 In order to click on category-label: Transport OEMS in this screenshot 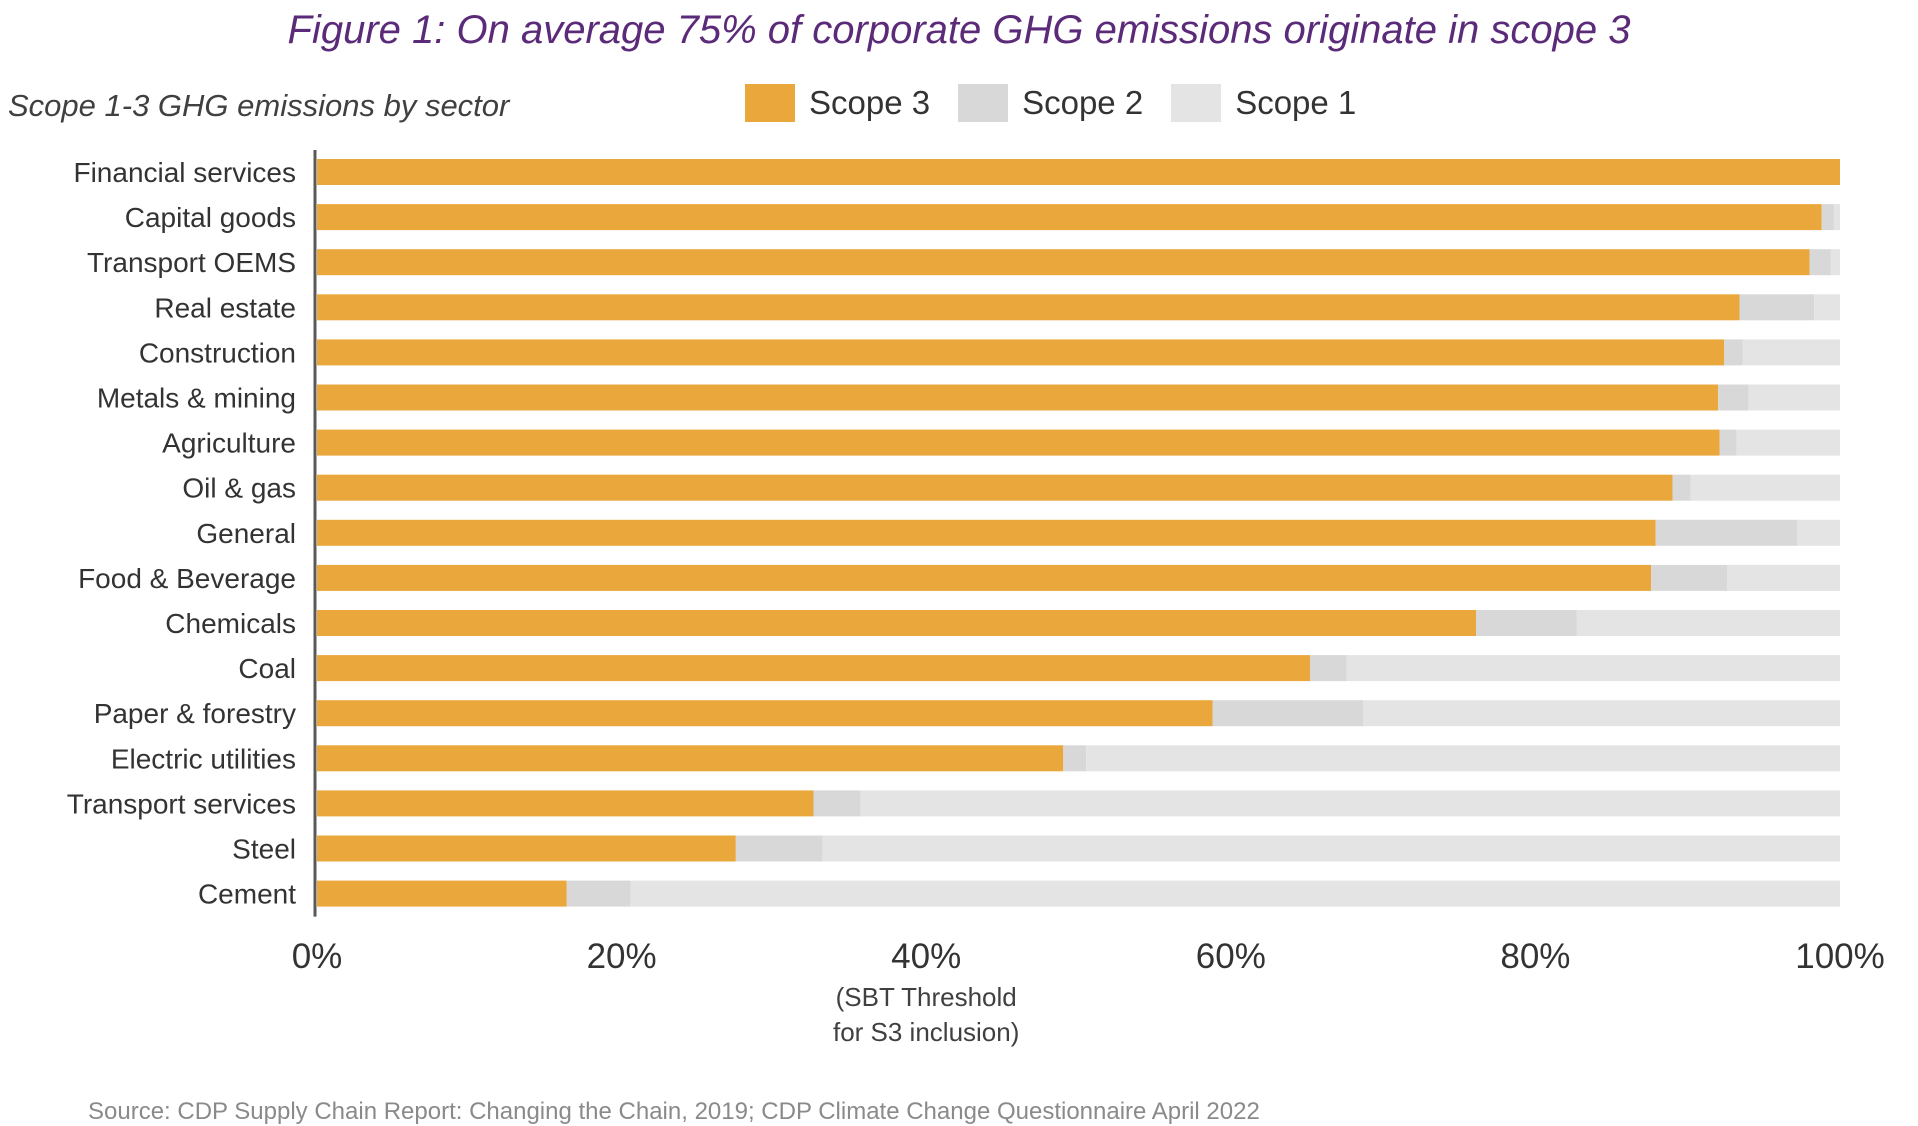, I will do `click(191, 262)`.